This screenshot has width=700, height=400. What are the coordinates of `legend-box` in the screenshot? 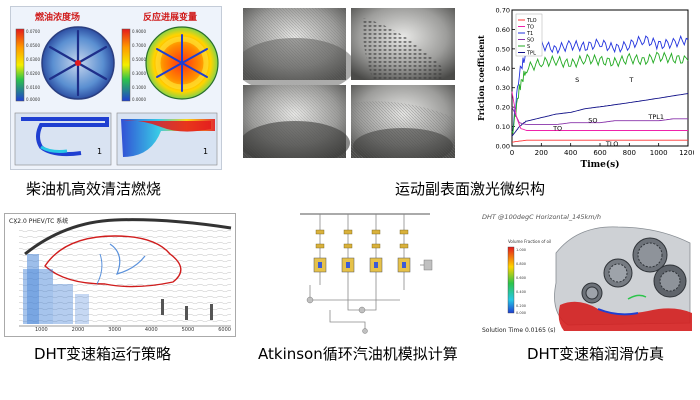 It's located at (529, 35).